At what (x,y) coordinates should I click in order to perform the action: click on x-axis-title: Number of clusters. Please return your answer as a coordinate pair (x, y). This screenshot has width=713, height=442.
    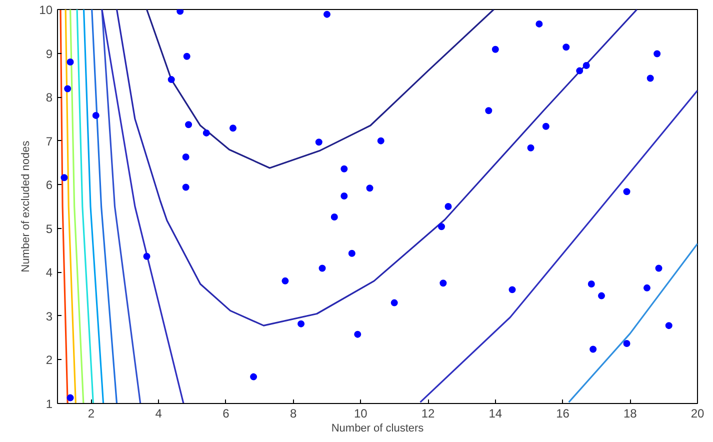
    Looking at the image, I should click on (377, 428).